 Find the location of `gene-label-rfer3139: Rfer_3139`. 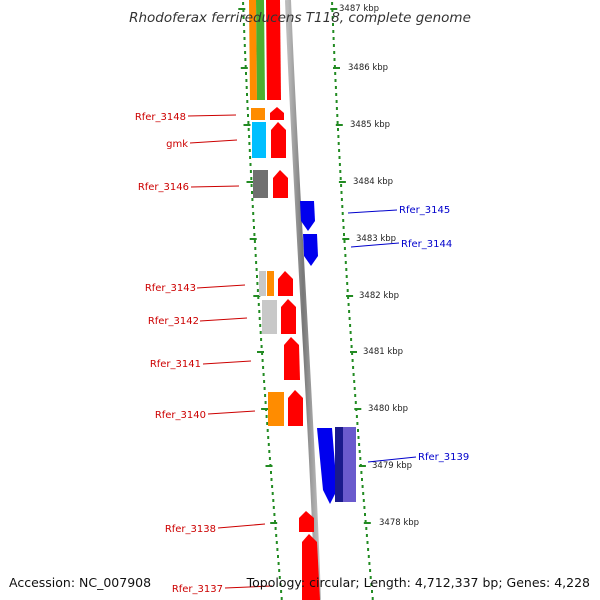

gene-label-rfer3139: Rfer_3139 is located at coordinates (443, 457).